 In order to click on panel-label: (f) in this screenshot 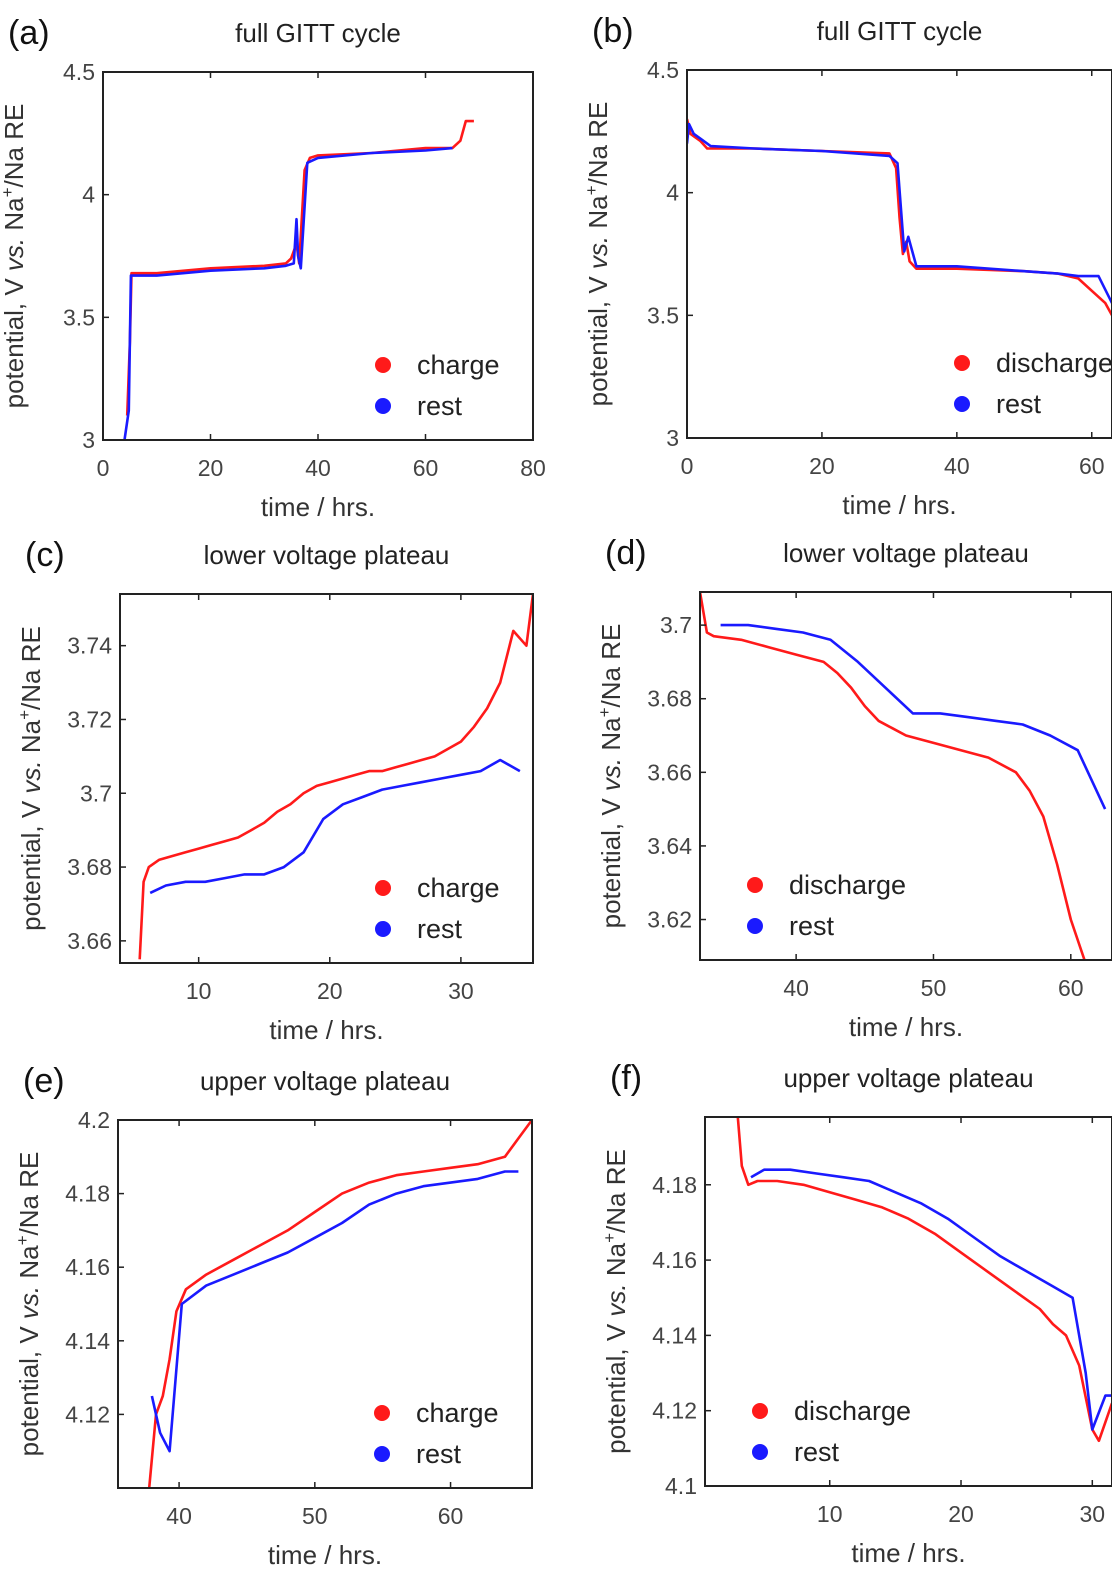, I will do `click(626, 1078)`.